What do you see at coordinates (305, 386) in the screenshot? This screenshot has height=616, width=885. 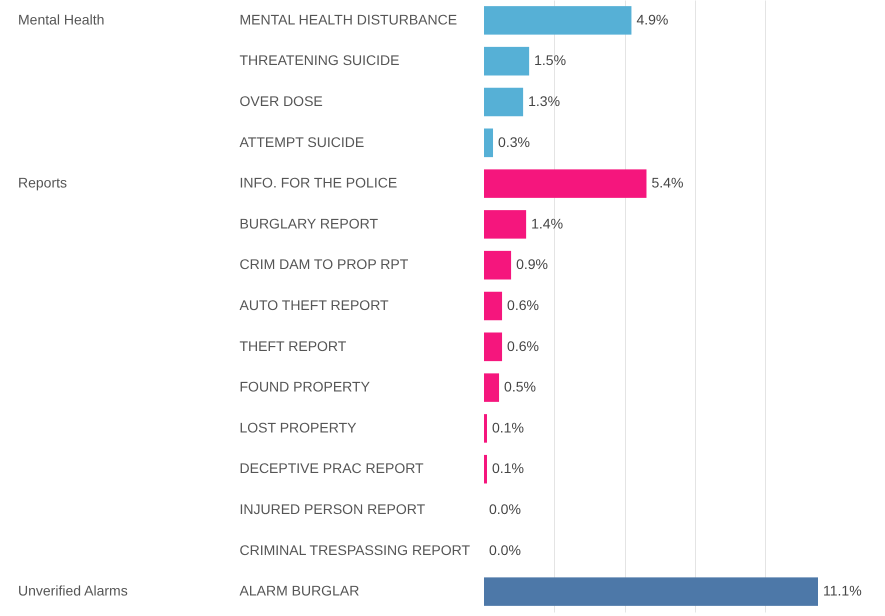 I see `y-tick-label: FOUND PROPERTY` at bounding box center [305, 386].